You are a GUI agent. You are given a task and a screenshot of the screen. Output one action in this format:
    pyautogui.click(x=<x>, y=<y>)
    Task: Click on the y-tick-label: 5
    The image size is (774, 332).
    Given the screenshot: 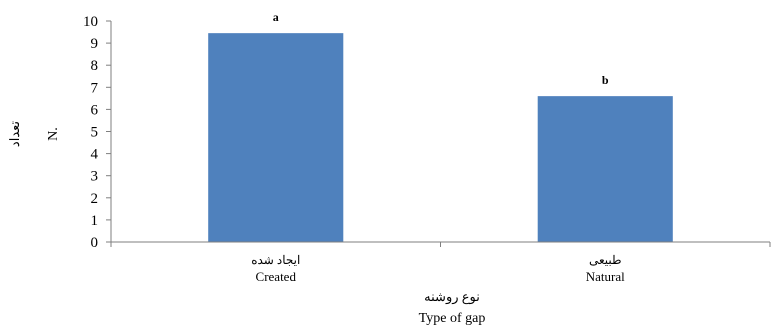 What is the action you would take?
    pyautogui.click(x=95, y=133)
    